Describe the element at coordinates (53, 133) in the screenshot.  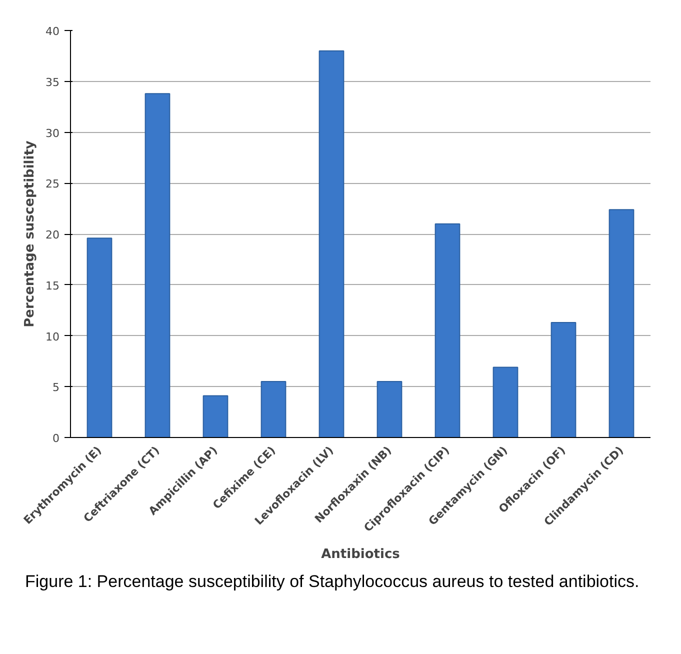
I see `y-tick-label: 30` at that location.